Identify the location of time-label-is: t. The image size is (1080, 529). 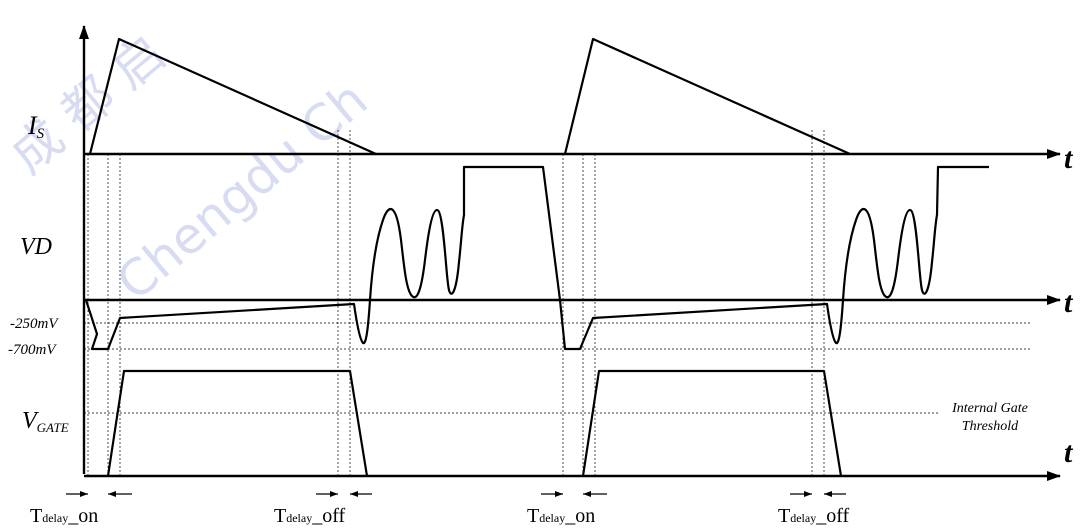
(1069, 158).